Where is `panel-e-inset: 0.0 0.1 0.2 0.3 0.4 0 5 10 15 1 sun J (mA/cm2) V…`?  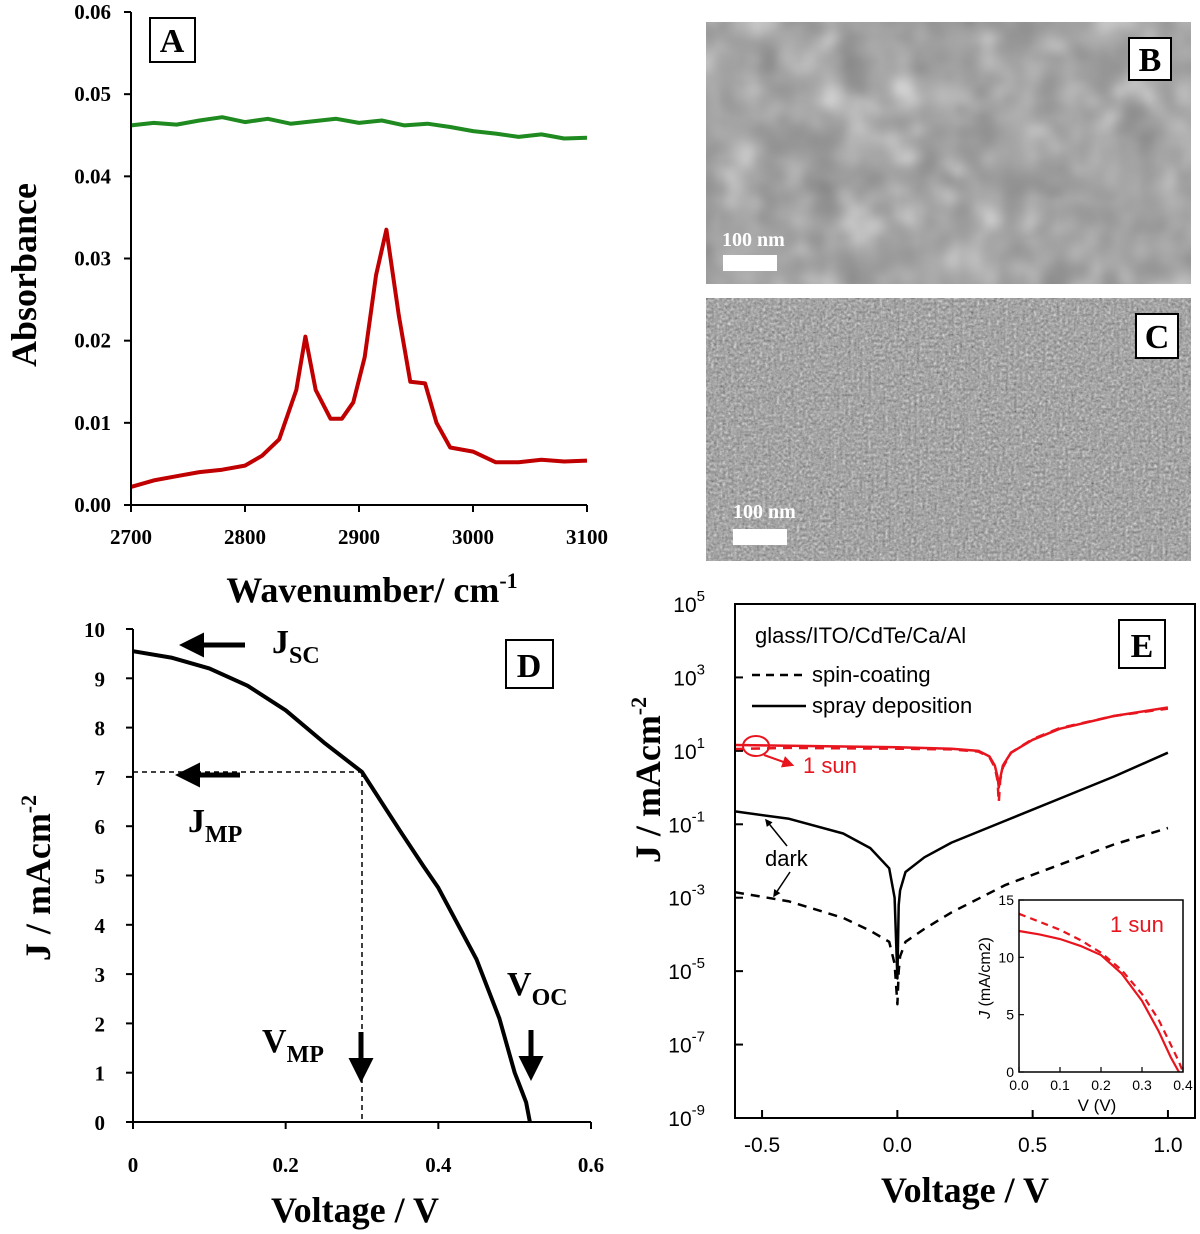 panel-e-inset: 0.0 0.1 0.2 0.3 0.4 0 5 10 15 1 sun J (mA/cm2) V… is located at coordinates (1085, 1003).